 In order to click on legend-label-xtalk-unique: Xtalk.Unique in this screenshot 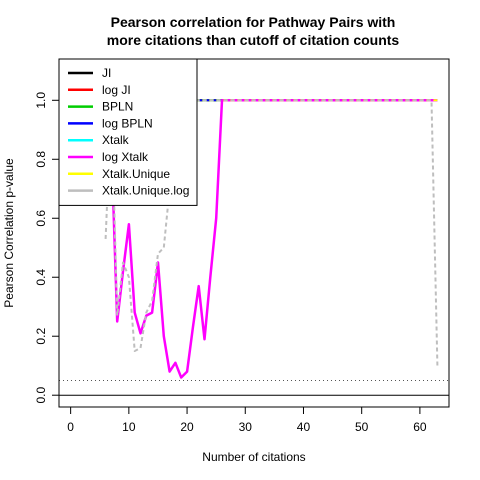, I will do `click(136, 174)`.